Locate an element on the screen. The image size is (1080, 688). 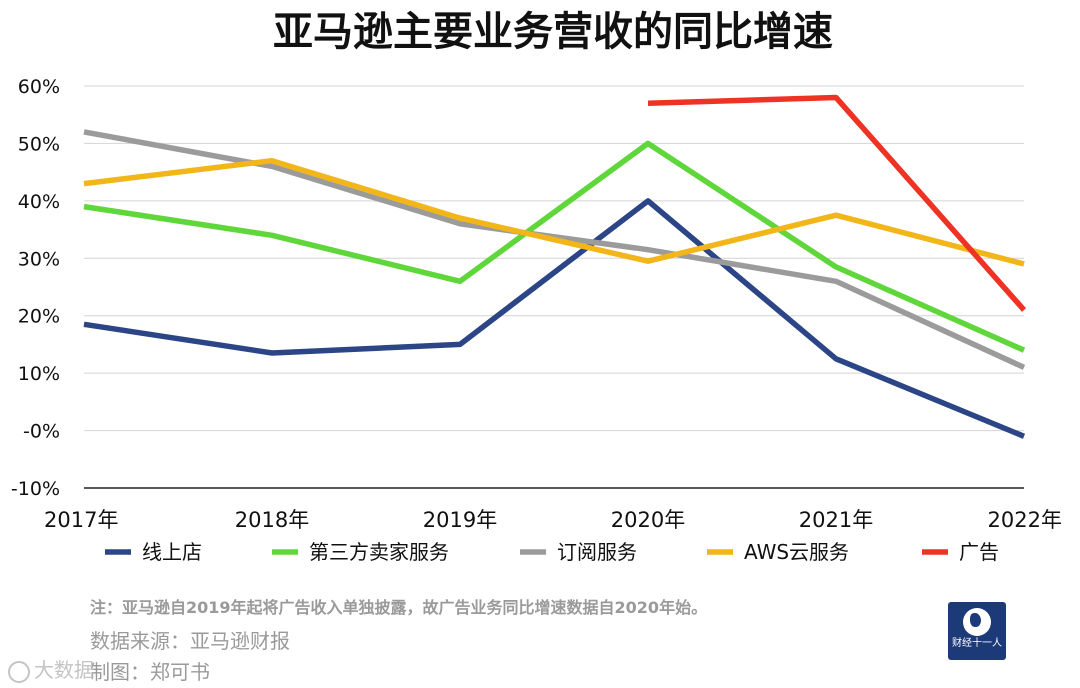
x-axis-ticks: 2017年 2018年 2019年 2020年 2021年 2022年 is located at coordinates (553, 520).